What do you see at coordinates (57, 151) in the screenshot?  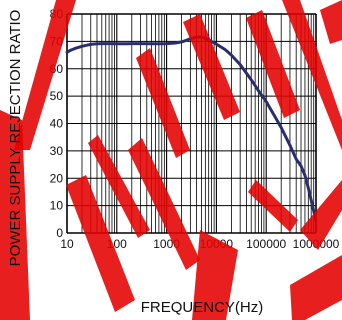 I see `y-tick-label: 30` at bounding box center [57, 151].